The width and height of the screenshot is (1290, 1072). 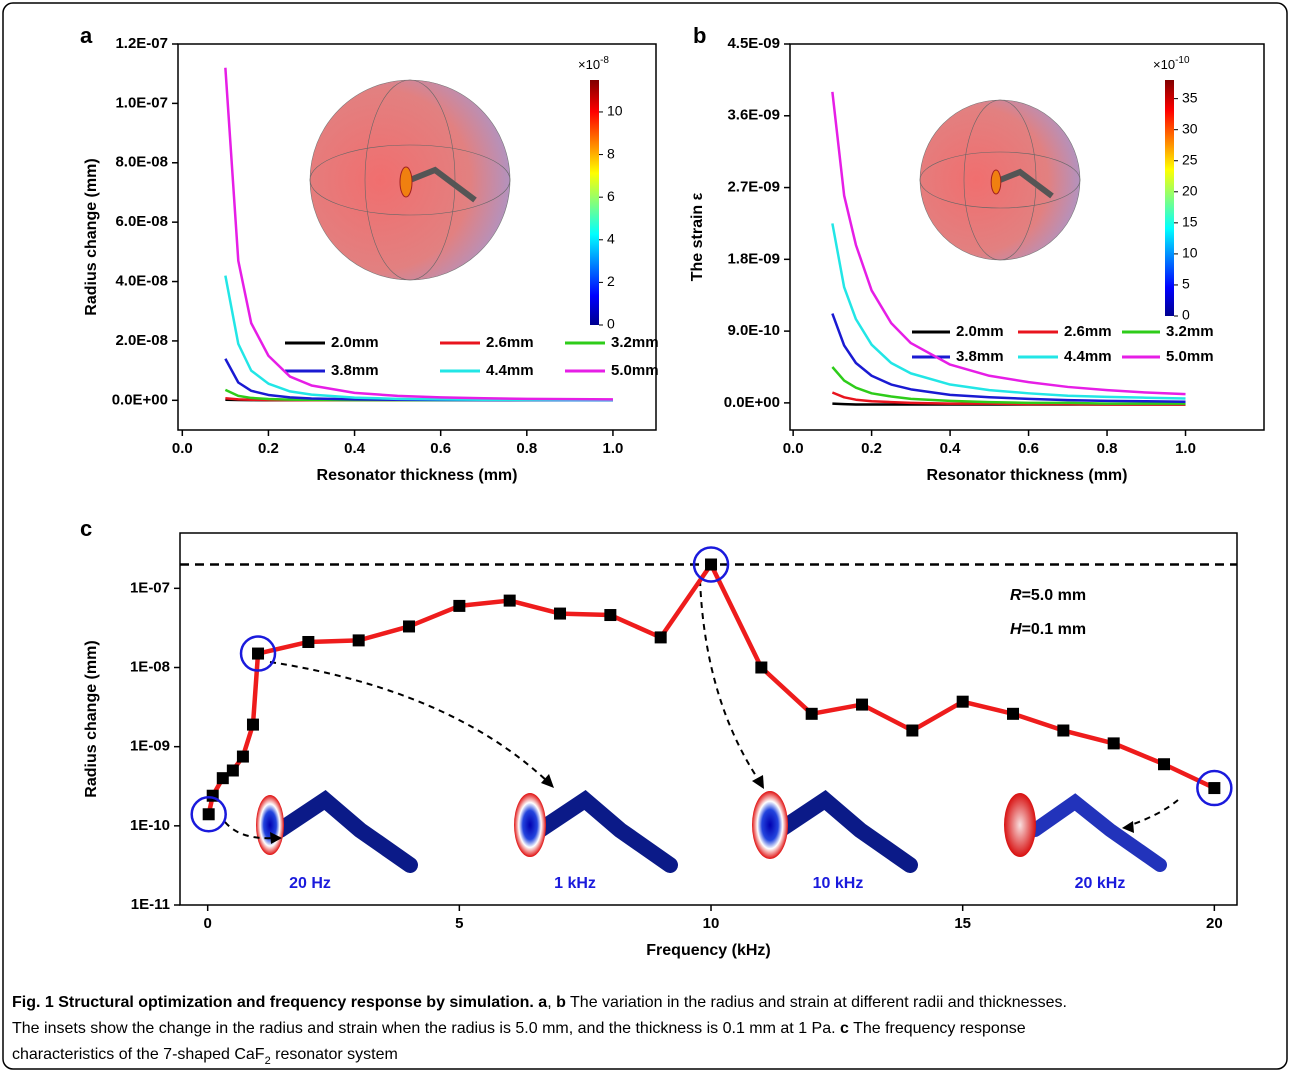 What do you see at coordinates (150, 904) in the screenshot?
I see `y-tick-label: 1E-11` at bounding box center [150, 904].